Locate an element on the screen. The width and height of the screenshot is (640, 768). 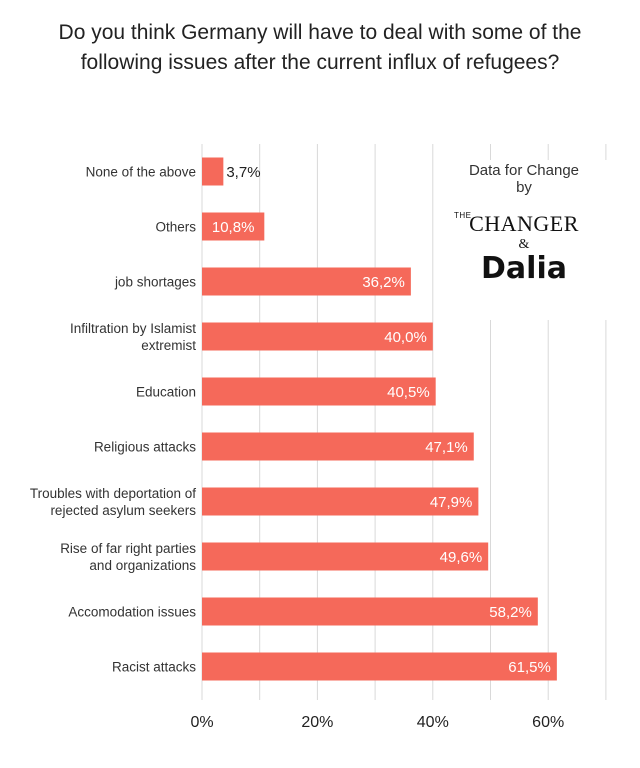
value-label: 10,8% is located at coordinates (233, 227).